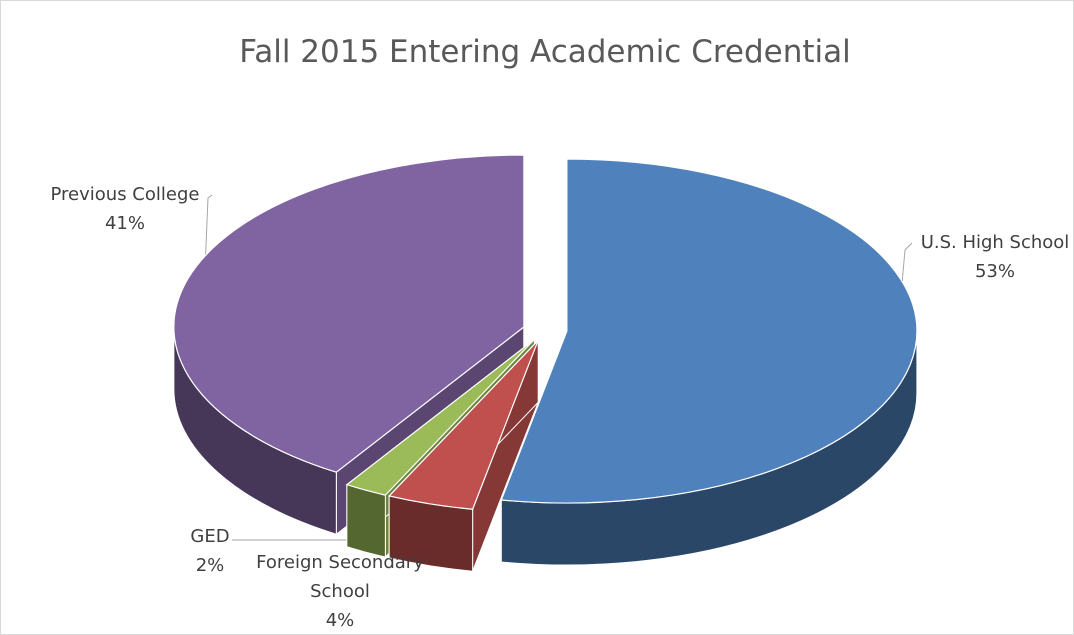  Describe the element at coordinates (366, 521) in the screenshot. I see `slice-side` at that location.